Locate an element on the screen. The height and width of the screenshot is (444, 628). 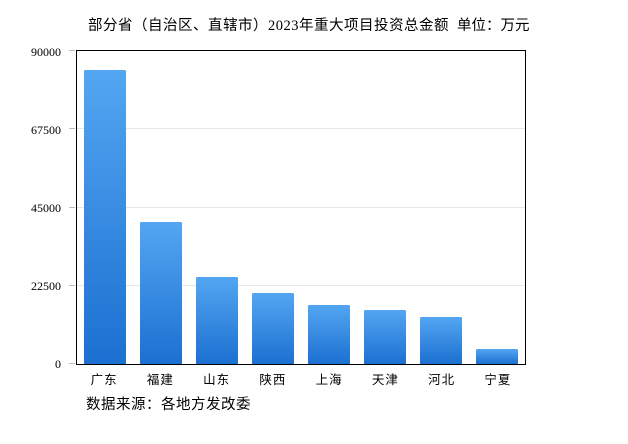
bar-陕西 is located at coordinates (273, 328).